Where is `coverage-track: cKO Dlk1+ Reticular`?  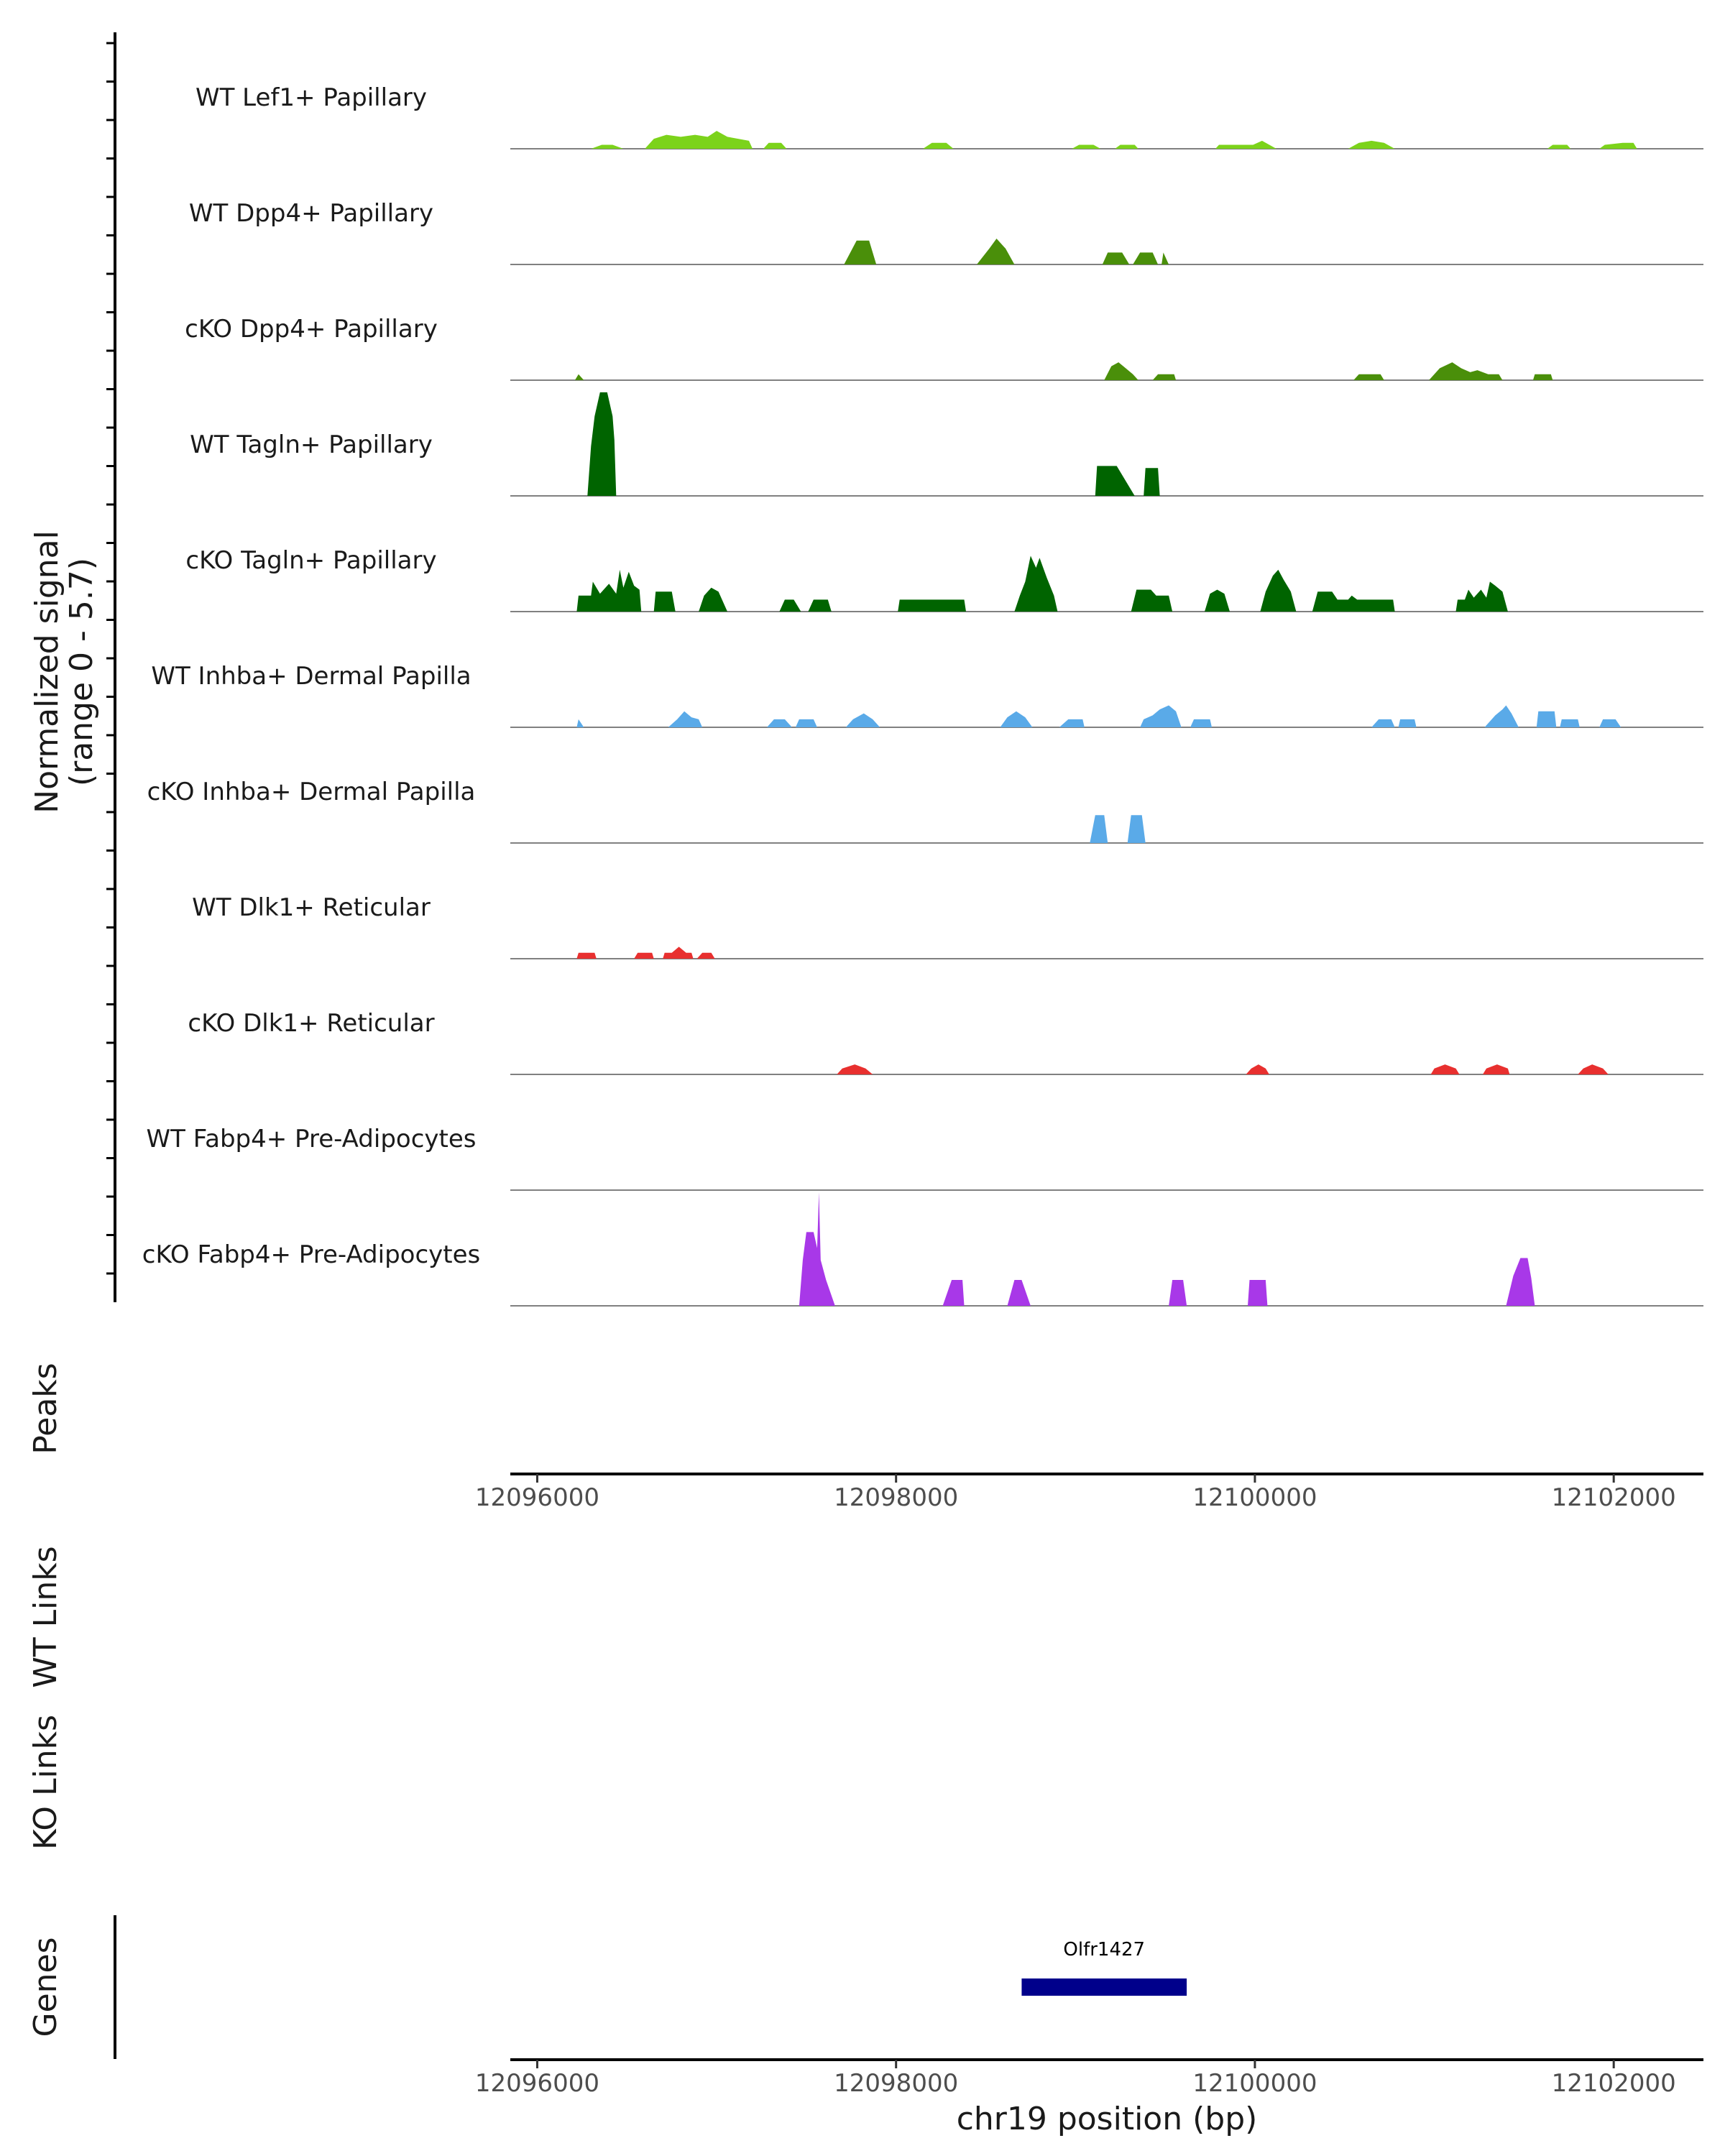 coverage-track: cKO Dlk1+ Reticular is located at coordinates (945, 1042).